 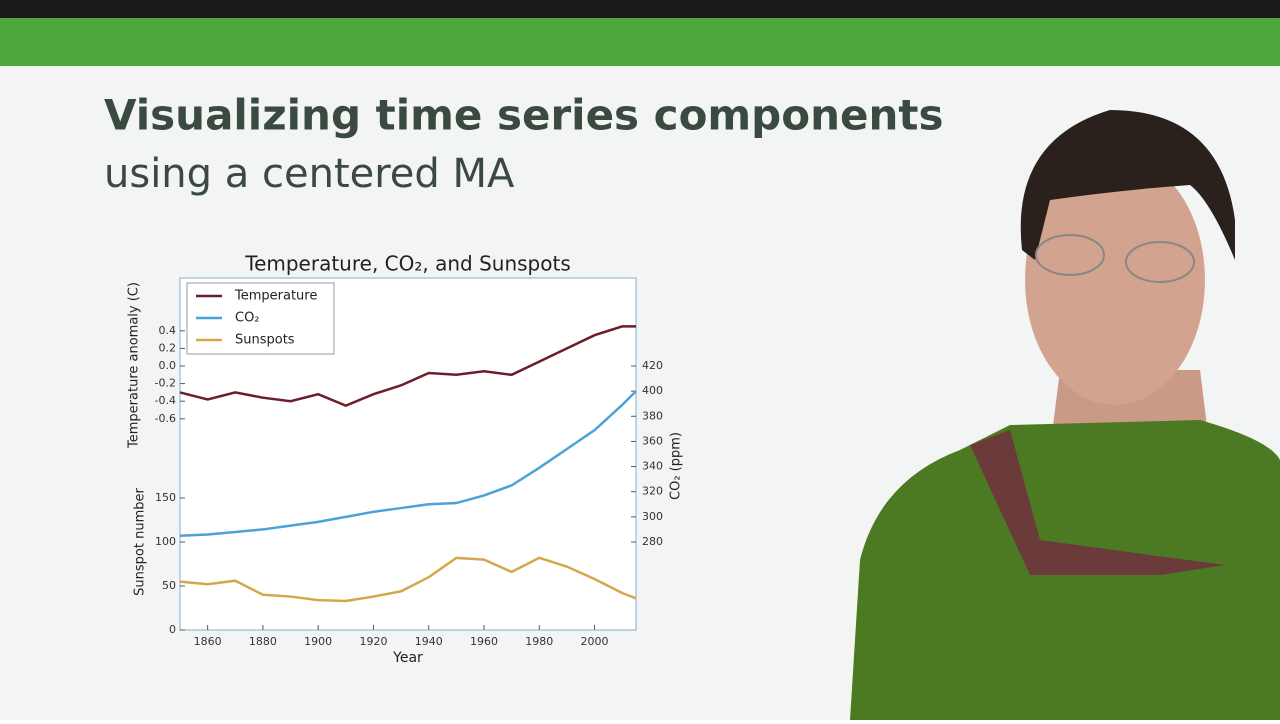 I want to click on x-tick-label: 1920, so click(x=373, y=641).